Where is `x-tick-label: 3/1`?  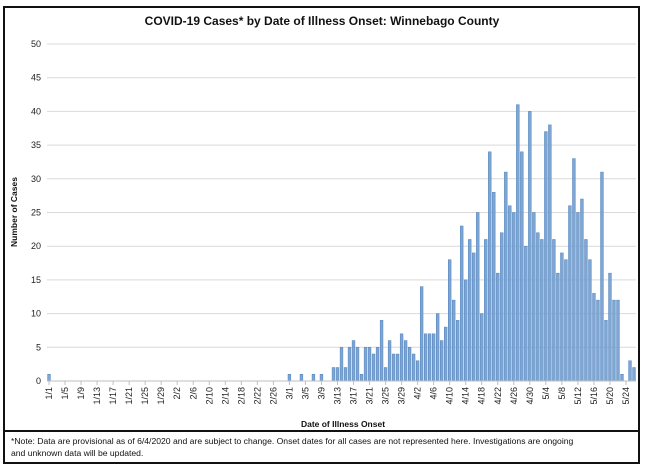 x-tick-label: 3/1 is located at coordinates (289, 393).